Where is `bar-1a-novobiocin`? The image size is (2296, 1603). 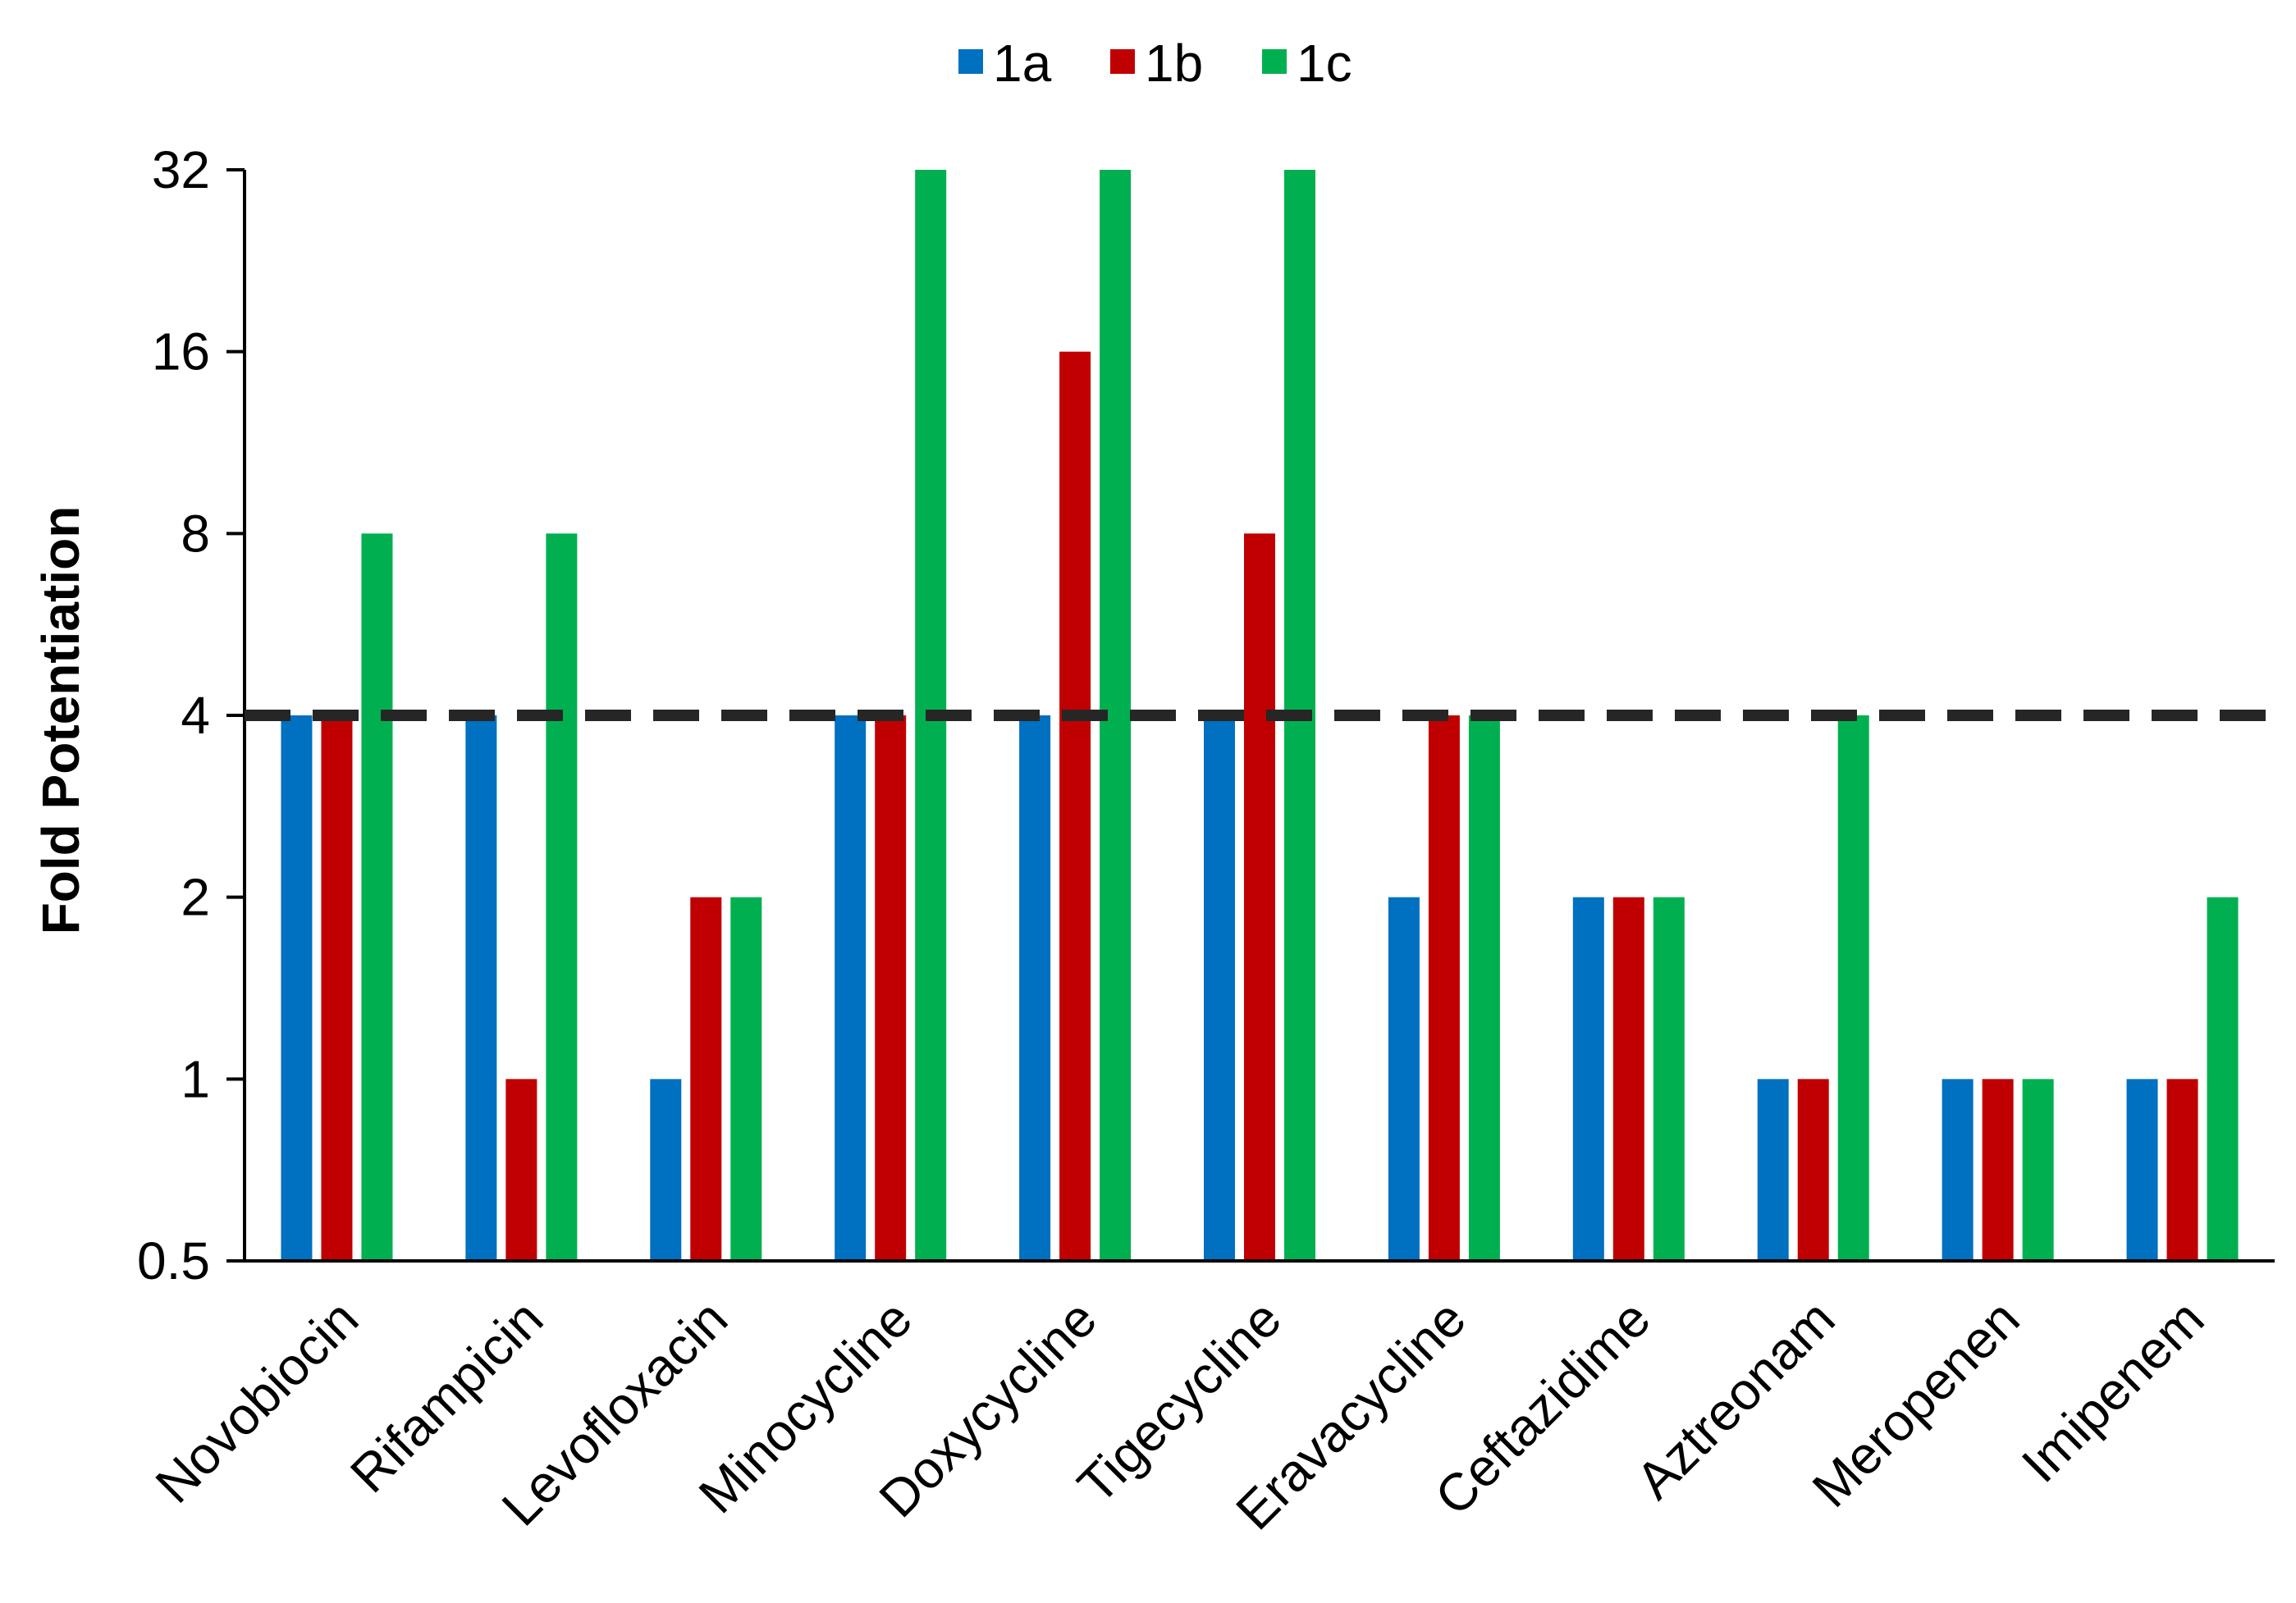
bar-1a-novobiocin is located at coordinates (297, 988).